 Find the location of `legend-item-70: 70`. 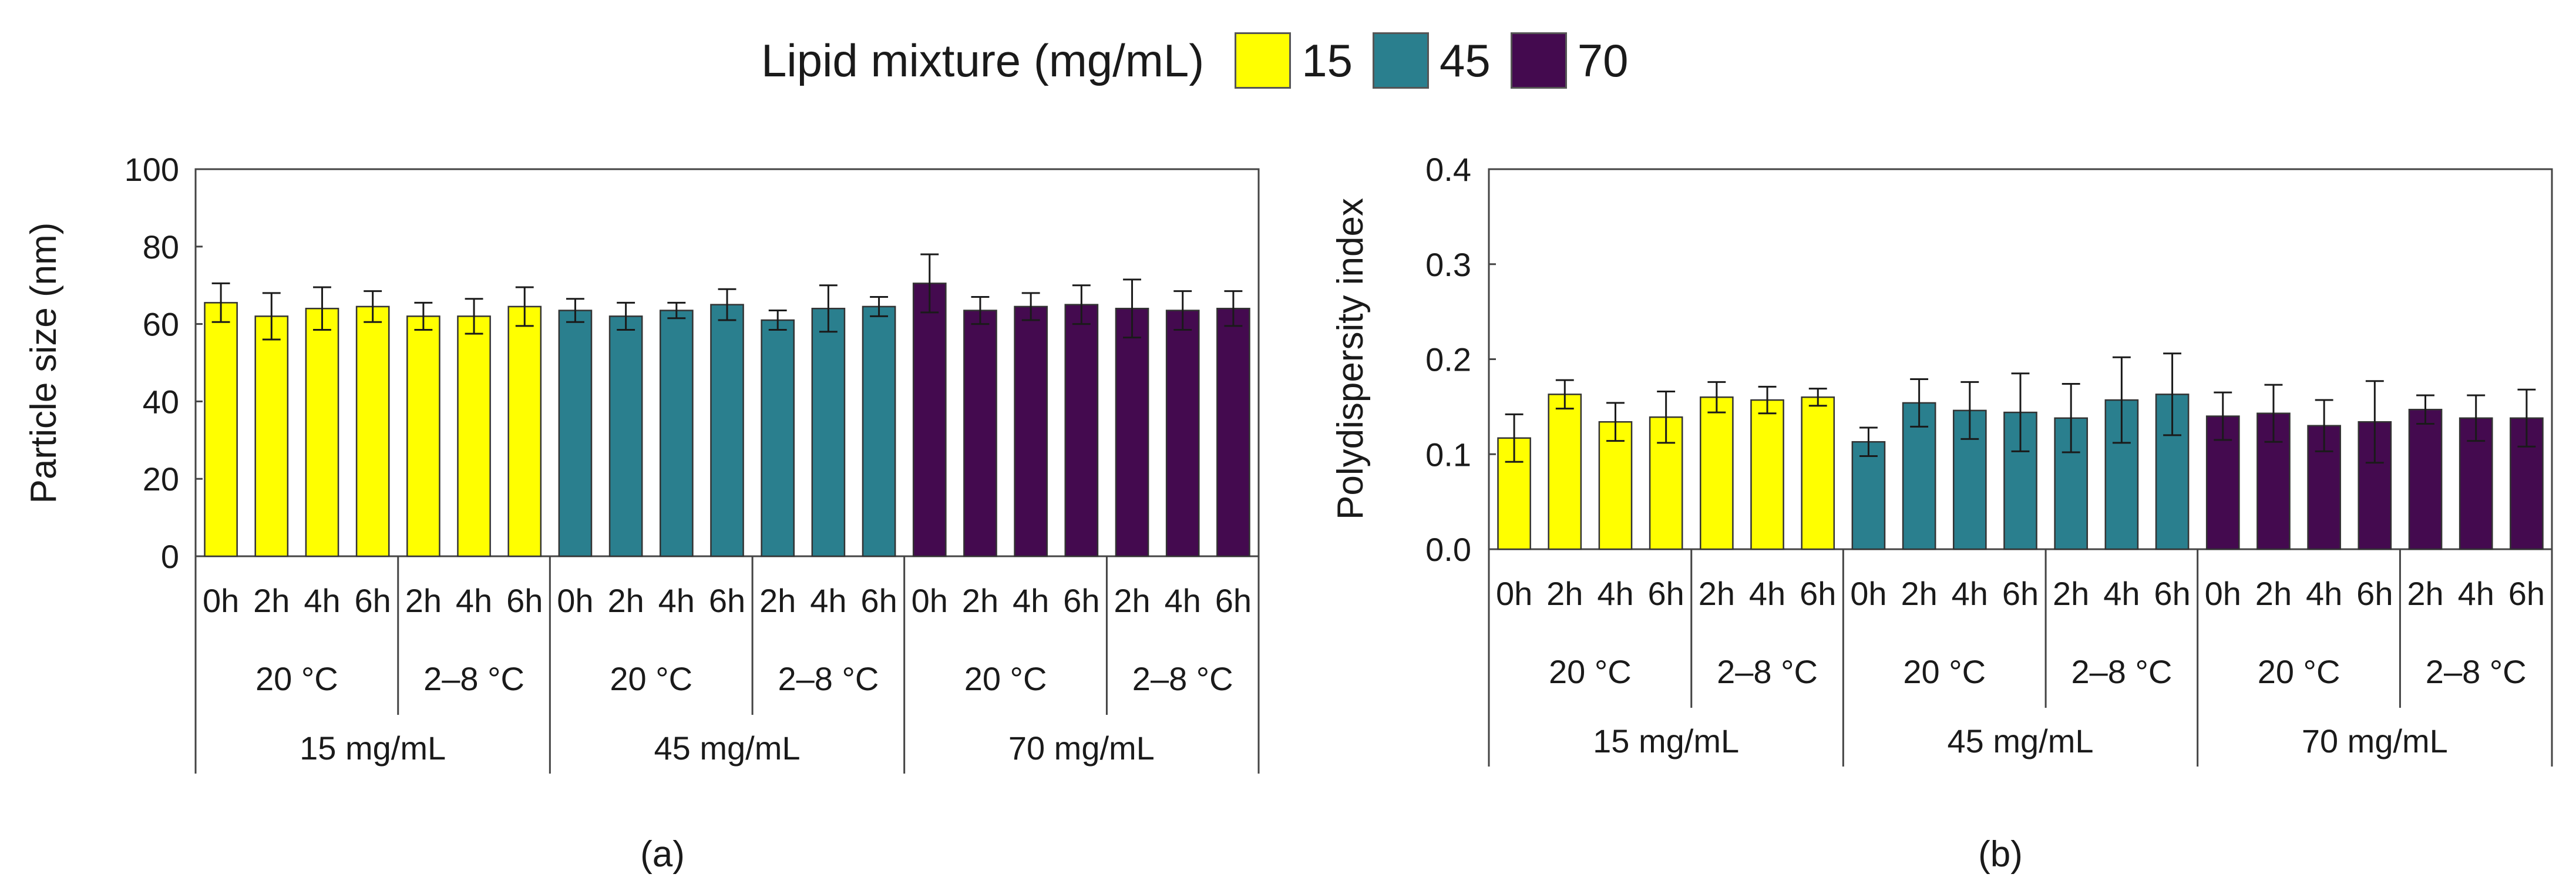

legend-item-70: 70 is located at coordinates (1569, 60).